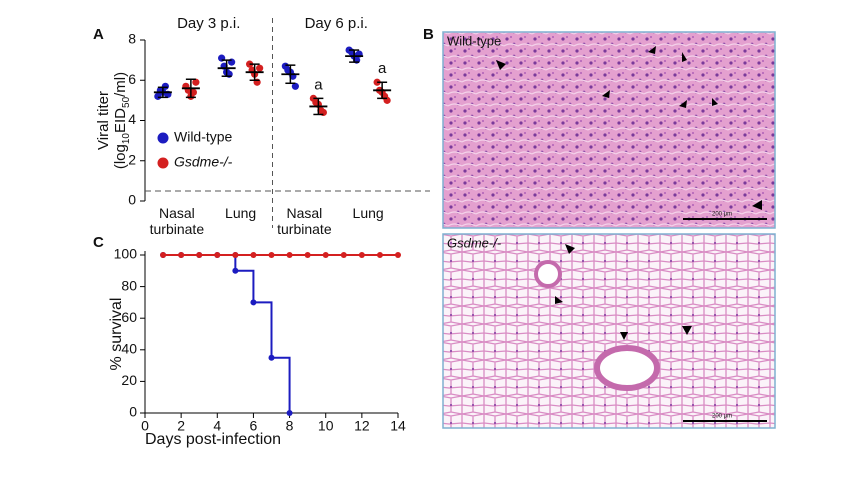 The width and height of the screenshot is (853, 480). Describe the element at coordinates (132, 79) in the screenshot. I see `y-tick-label: 6` at that location.